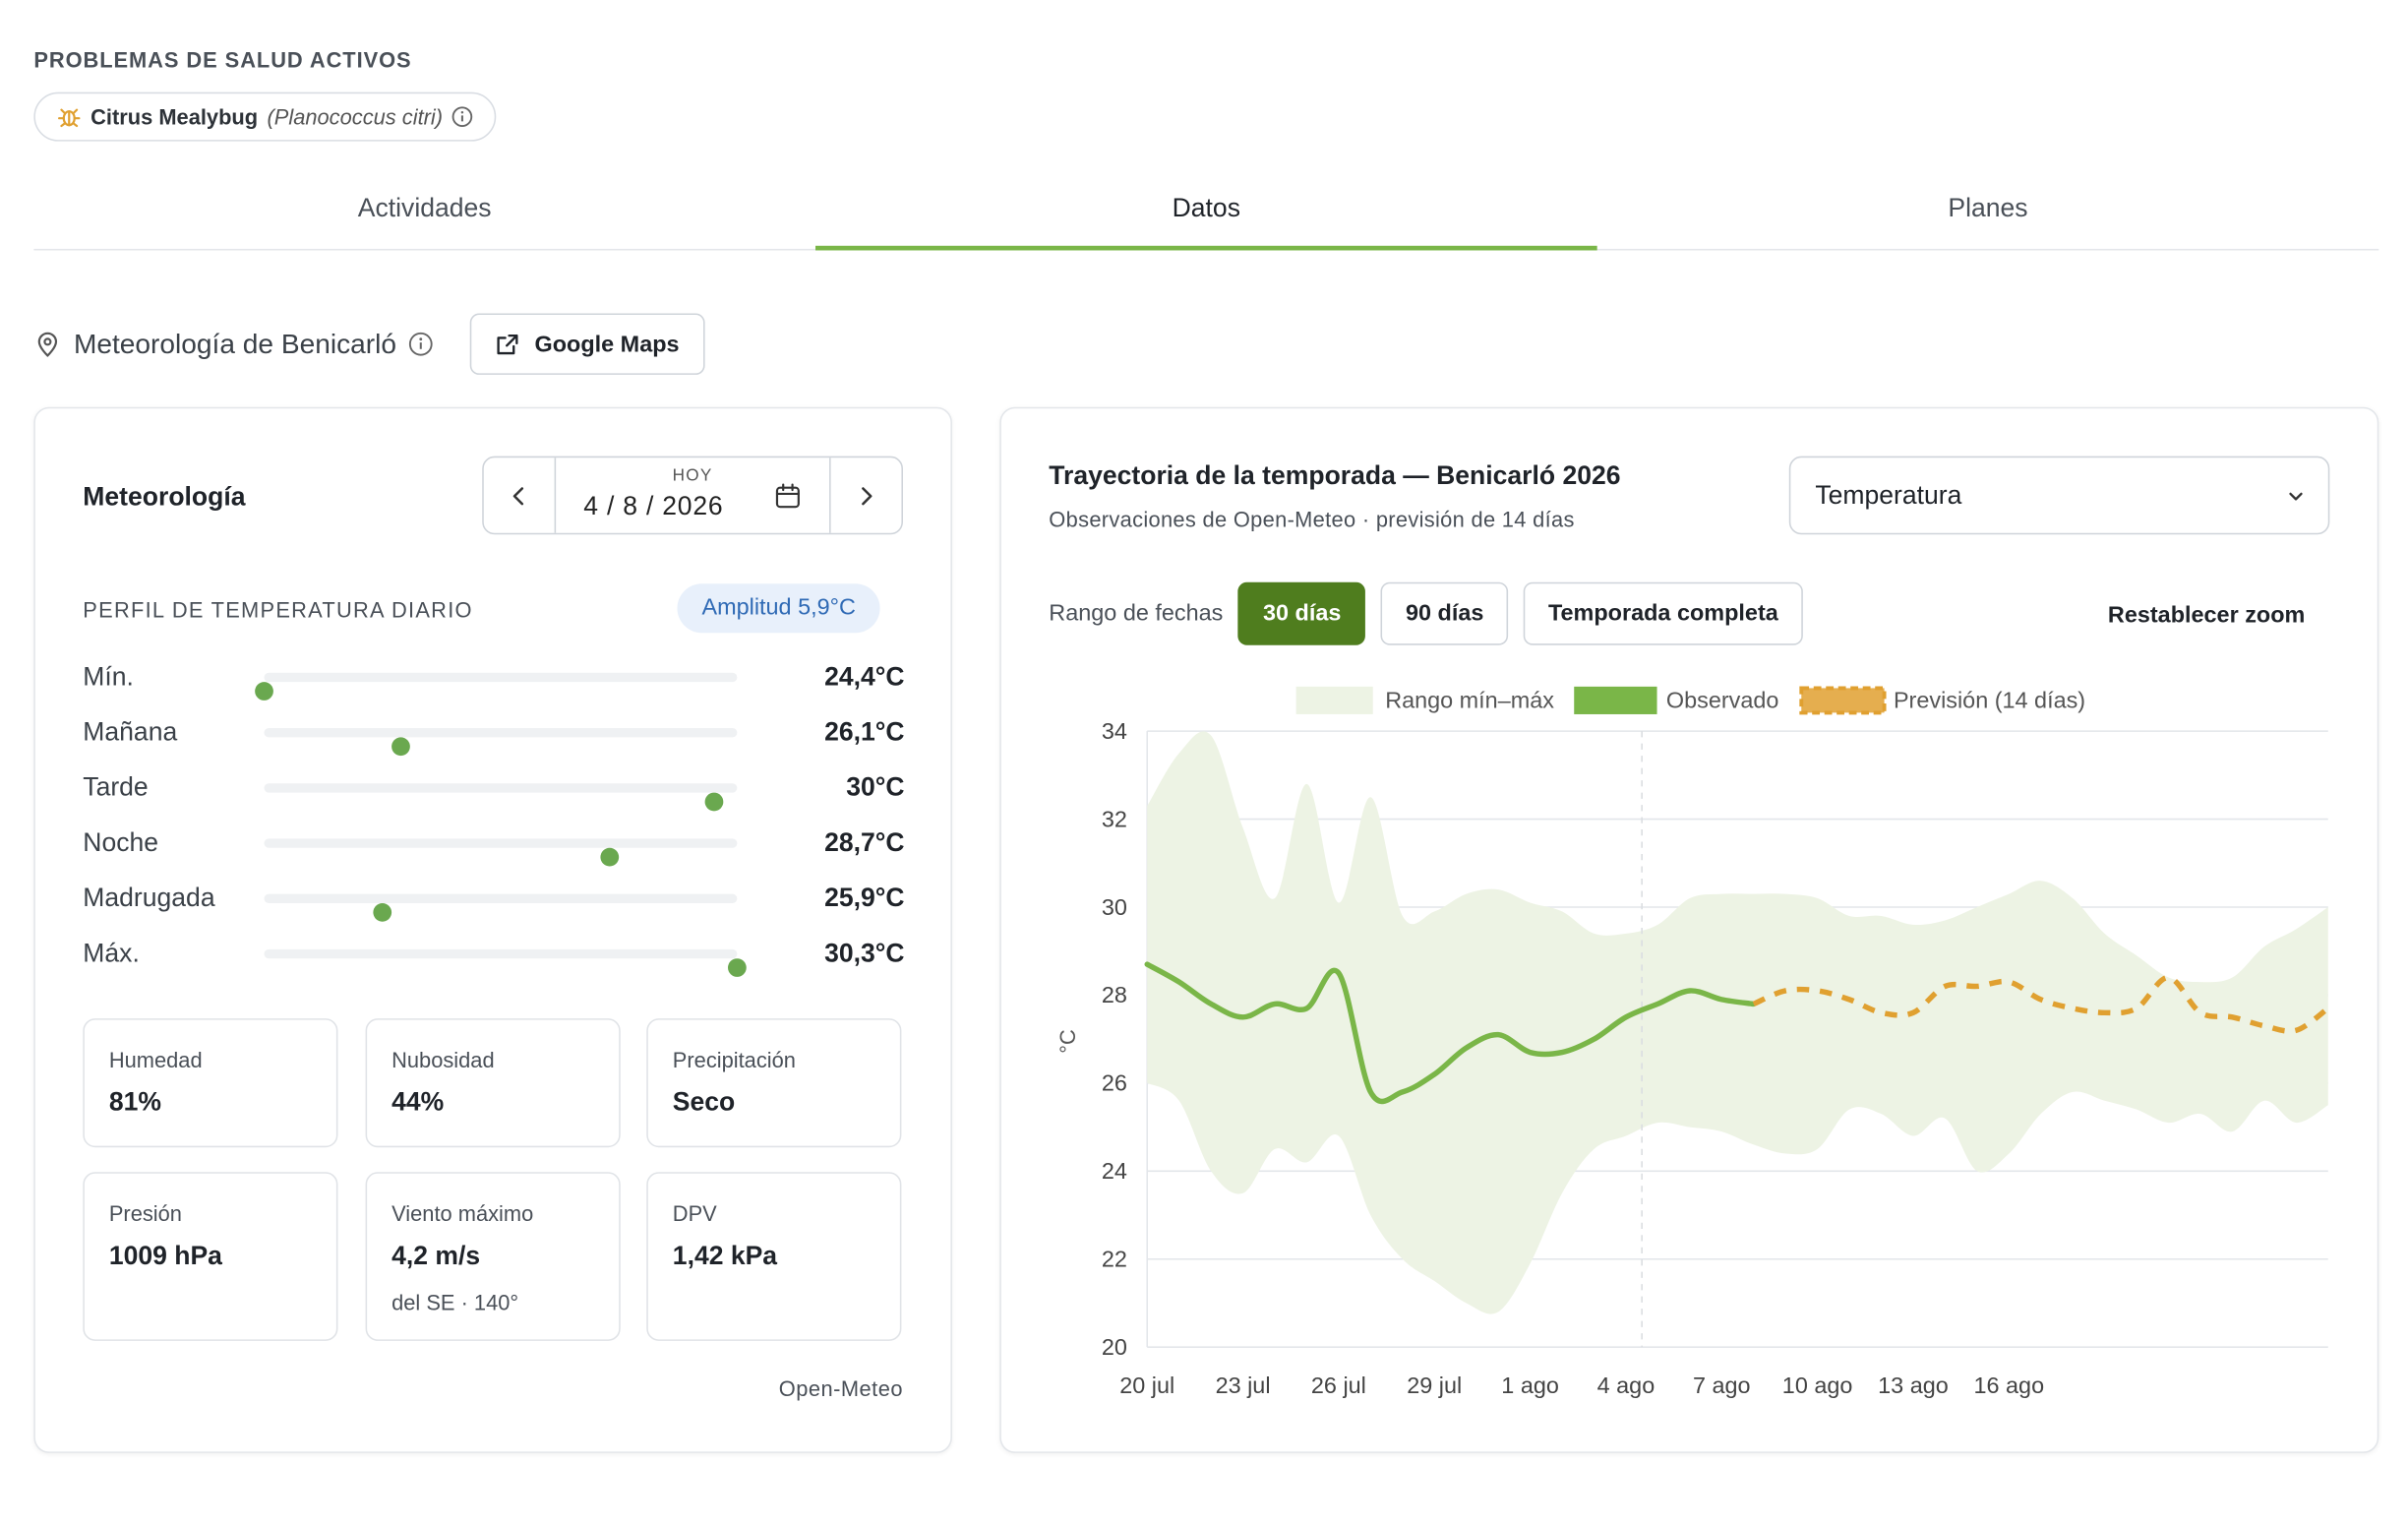 The image size is (2408, 1525). Describe the element at coordinates (2296, 496) in the screenshot. I see `chevron-down-icon` at that location.